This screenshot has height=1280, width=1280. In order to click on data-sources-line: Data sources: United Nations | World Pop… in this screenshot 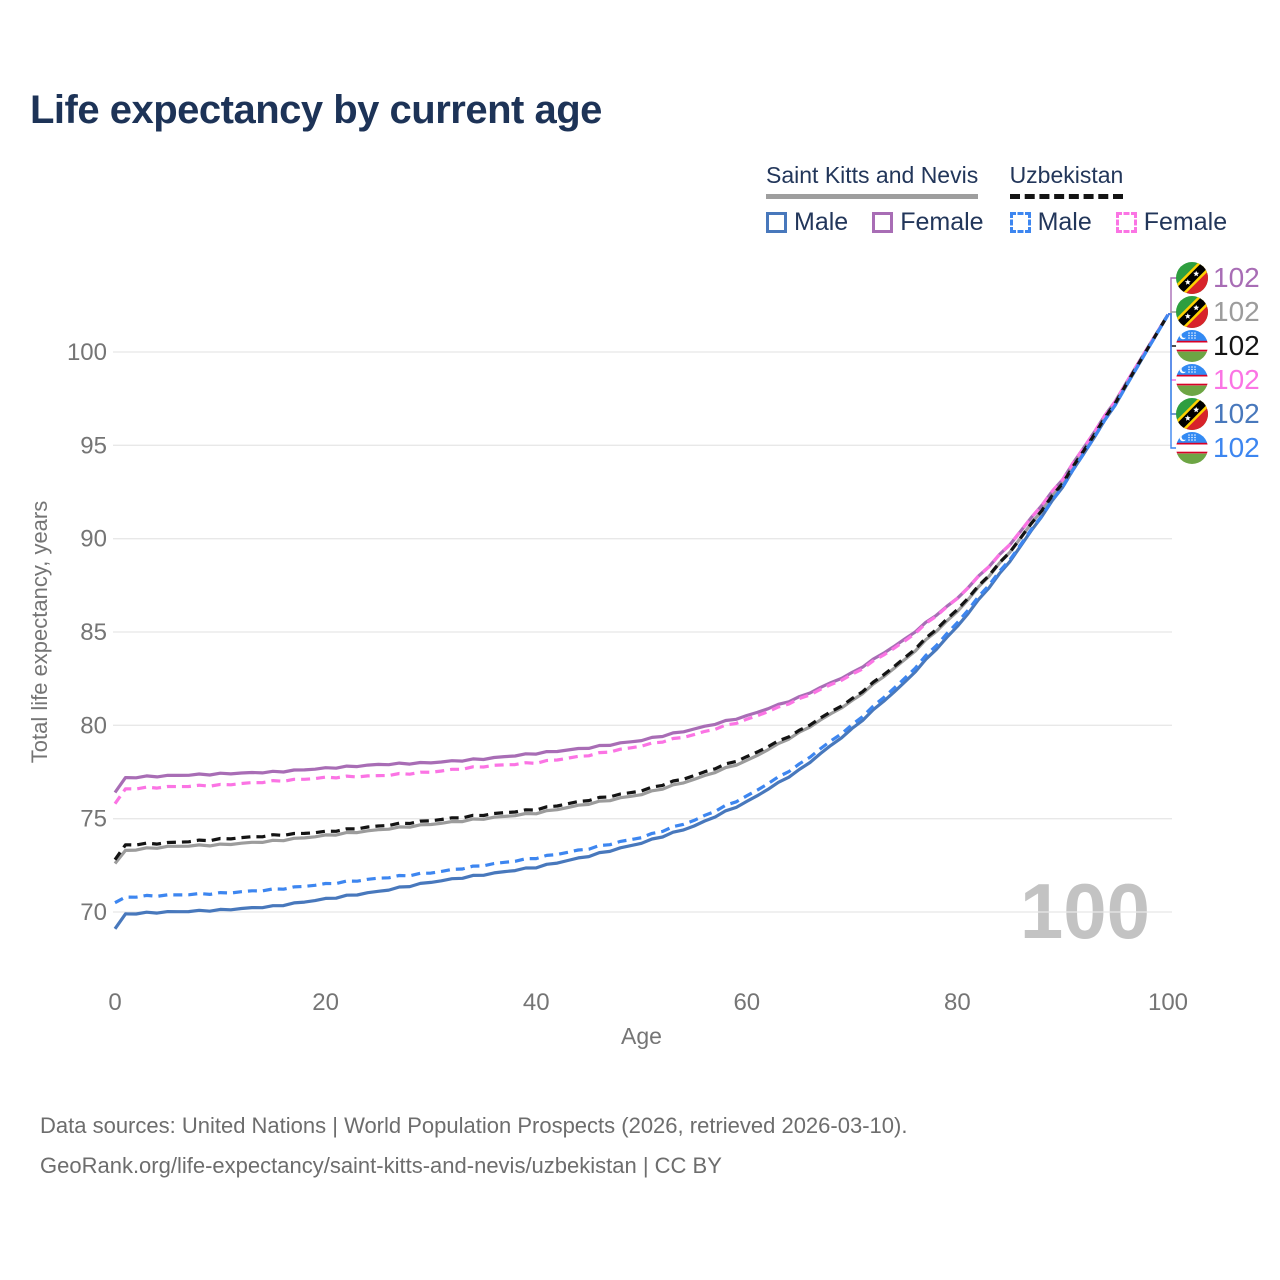, I will do `click(474, 1125)`.